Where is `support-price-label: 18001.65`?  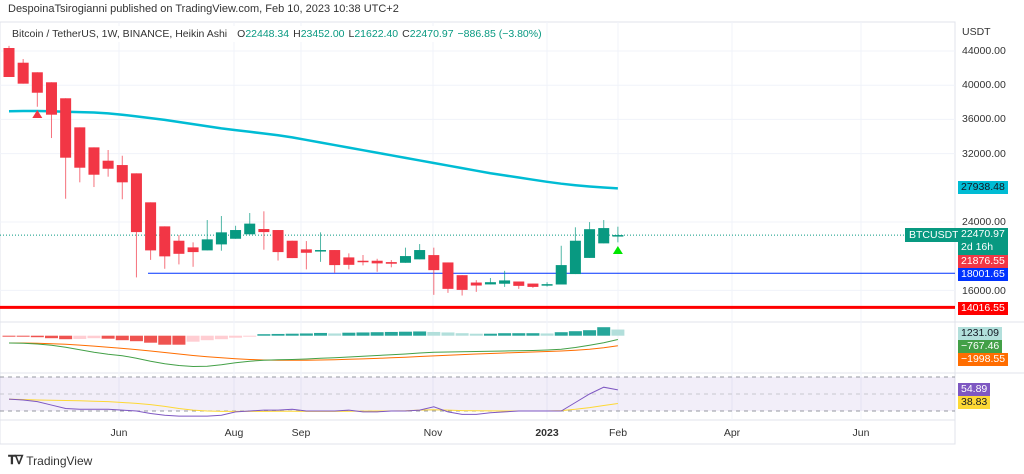 support-price-label: 18001.65 is located at coordinates (983, 274).